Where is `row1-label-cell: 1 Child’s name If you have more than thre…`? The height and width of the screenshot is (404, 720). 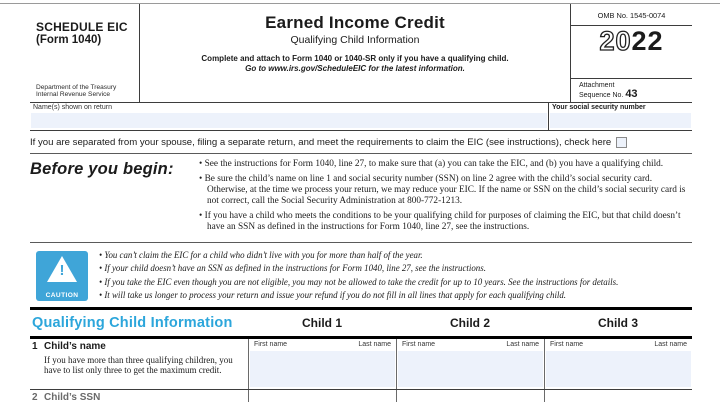
row1-label-cell: 1 Child’s name If you have more than thre… is located at coordinates (139, 364).